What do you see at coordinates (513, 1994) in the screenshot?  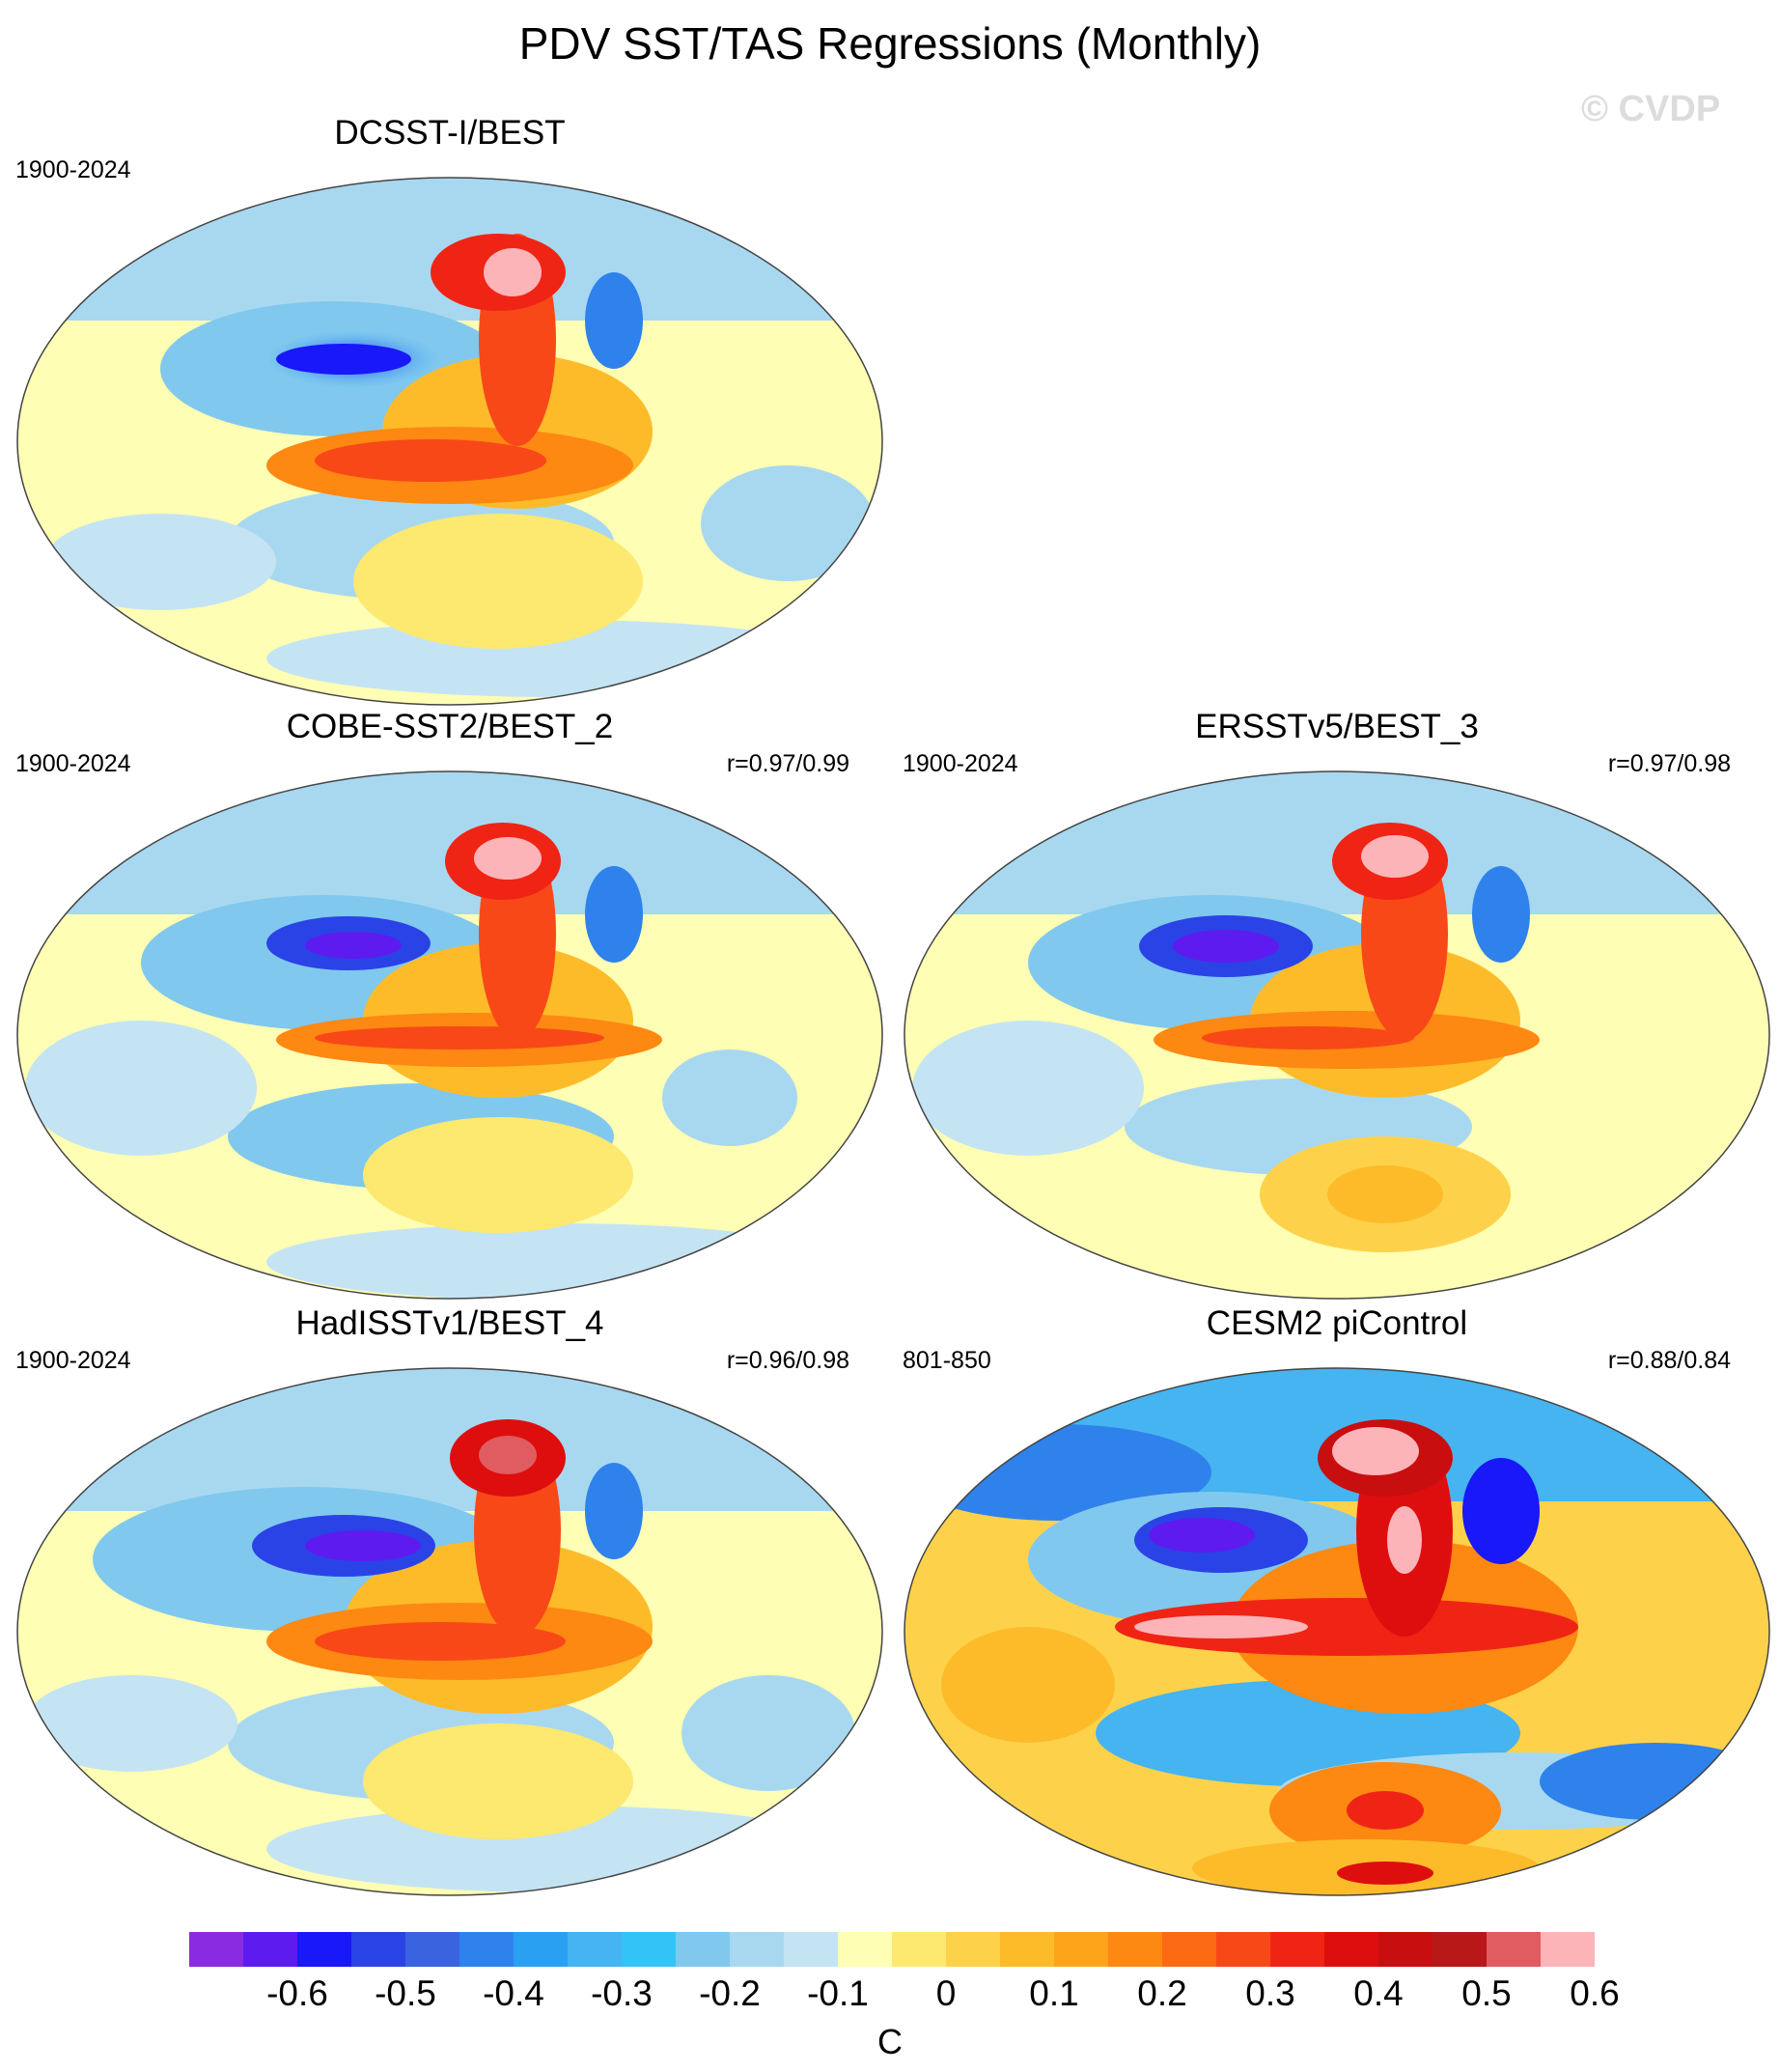 I see `colorbar-tick: -0.4` at bounding box center [513, 1994].